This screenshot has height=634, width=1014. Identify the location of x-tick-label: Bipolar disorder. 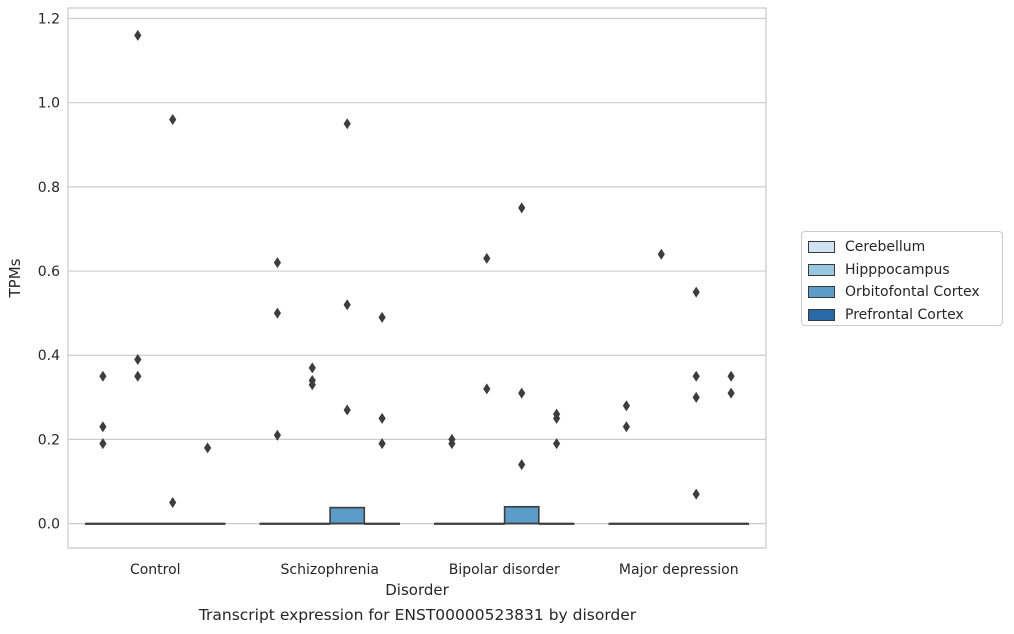
(504, 570).